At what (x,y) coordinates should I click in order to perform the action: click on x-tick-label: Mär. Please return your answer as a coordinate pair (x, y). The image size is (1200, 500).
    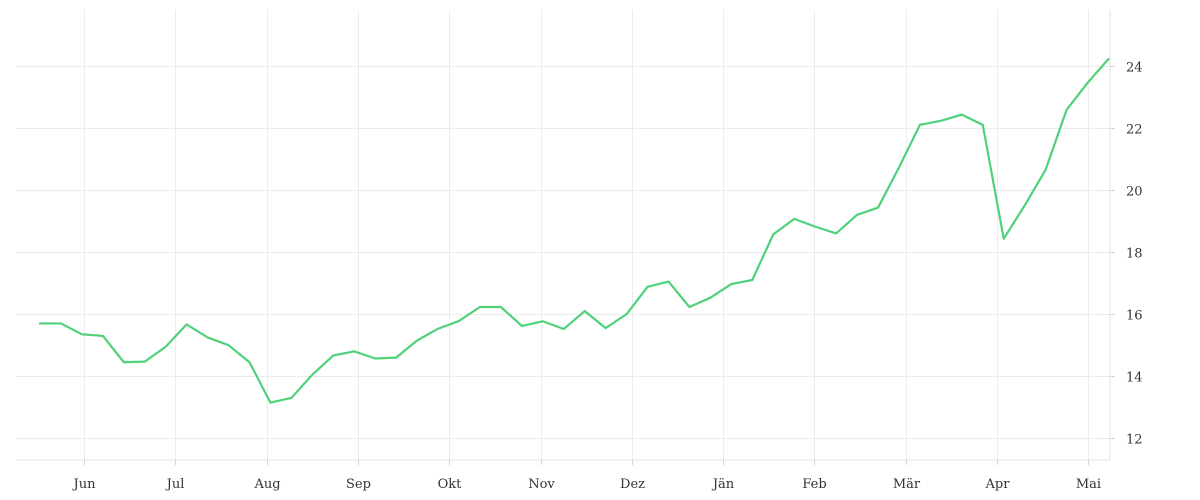
    Looking at the image, I should click on (907, 484).